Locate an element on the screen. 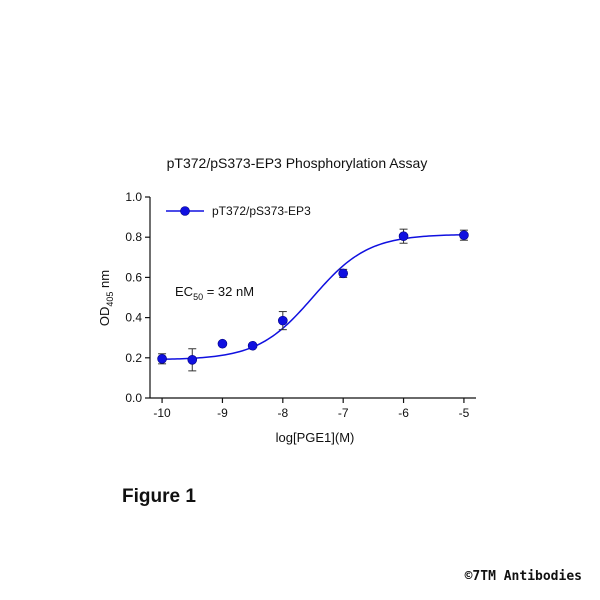 This screenshot has height=600, width=600. x-tick-label: -6 is located at coordinates (403, 413).